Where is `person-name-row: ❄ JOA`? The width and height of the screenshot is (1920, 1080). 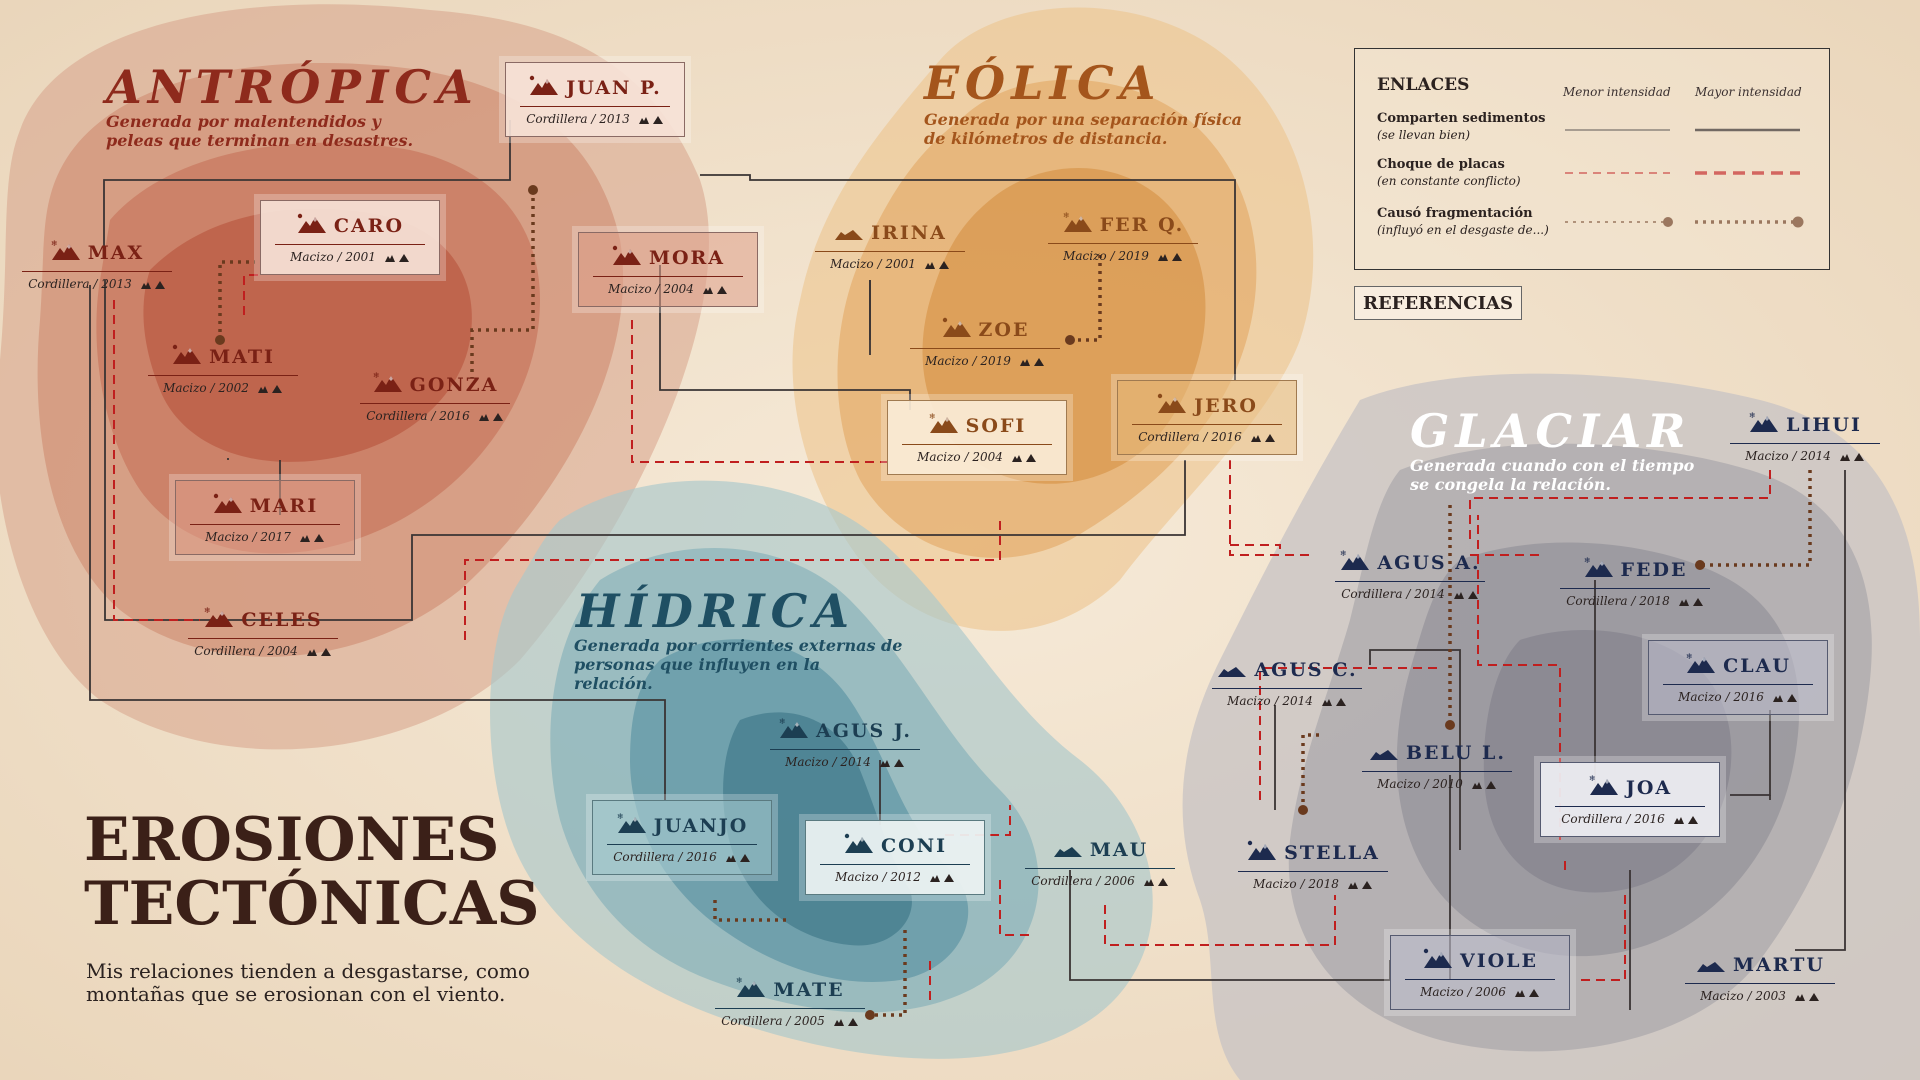 person-name-row: ❄ JOA is located at coordinates (1630, 789).